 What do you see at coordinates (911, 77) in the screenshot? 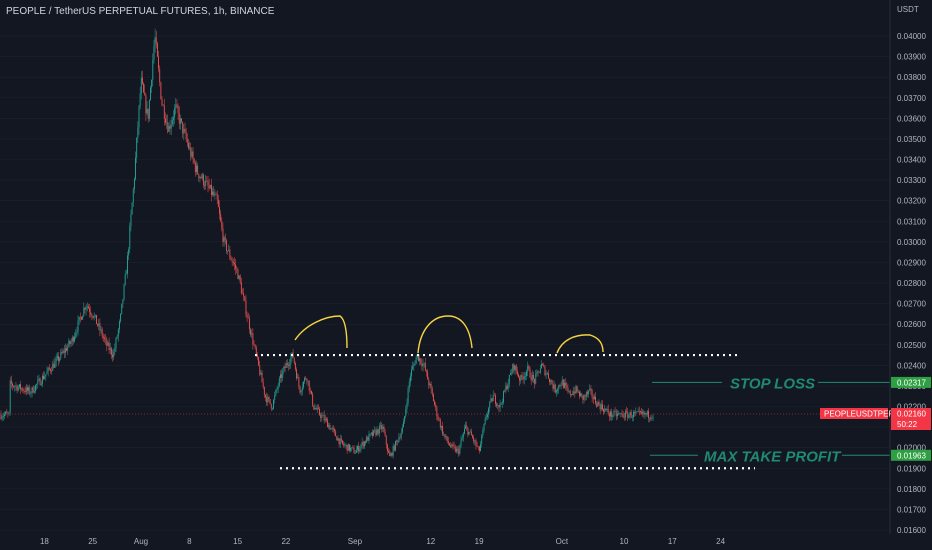
I see `price-tick-label: 0.03800` at bounding box center [911, 77].